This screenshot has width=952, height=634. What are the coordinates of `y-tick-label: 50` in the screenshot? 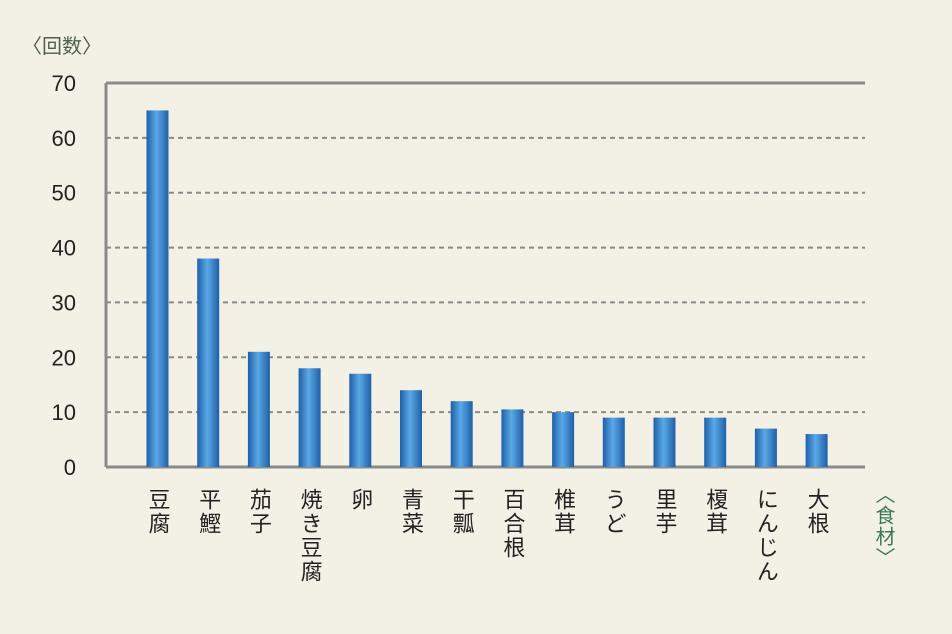 It's located at (64, 193).